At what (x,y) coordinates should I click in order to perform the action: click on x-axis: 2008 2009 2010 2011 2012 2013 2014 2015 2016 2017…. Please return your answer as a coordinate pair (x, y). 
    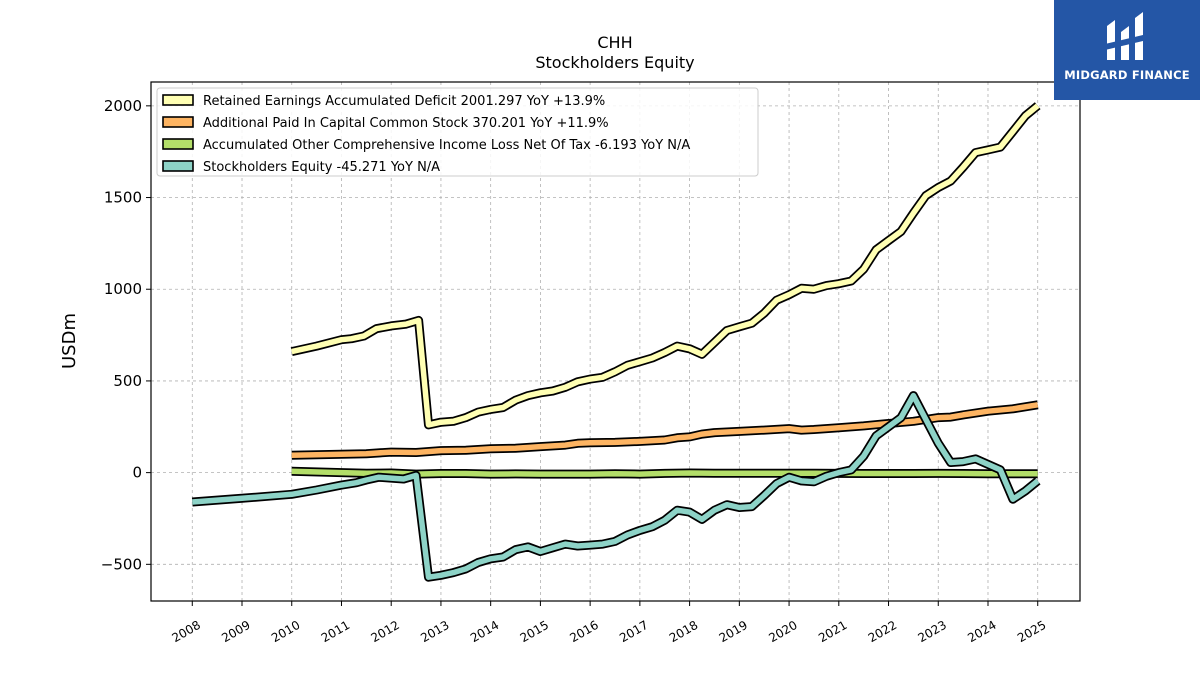
    Looking at the image, I should click on (609, 623).